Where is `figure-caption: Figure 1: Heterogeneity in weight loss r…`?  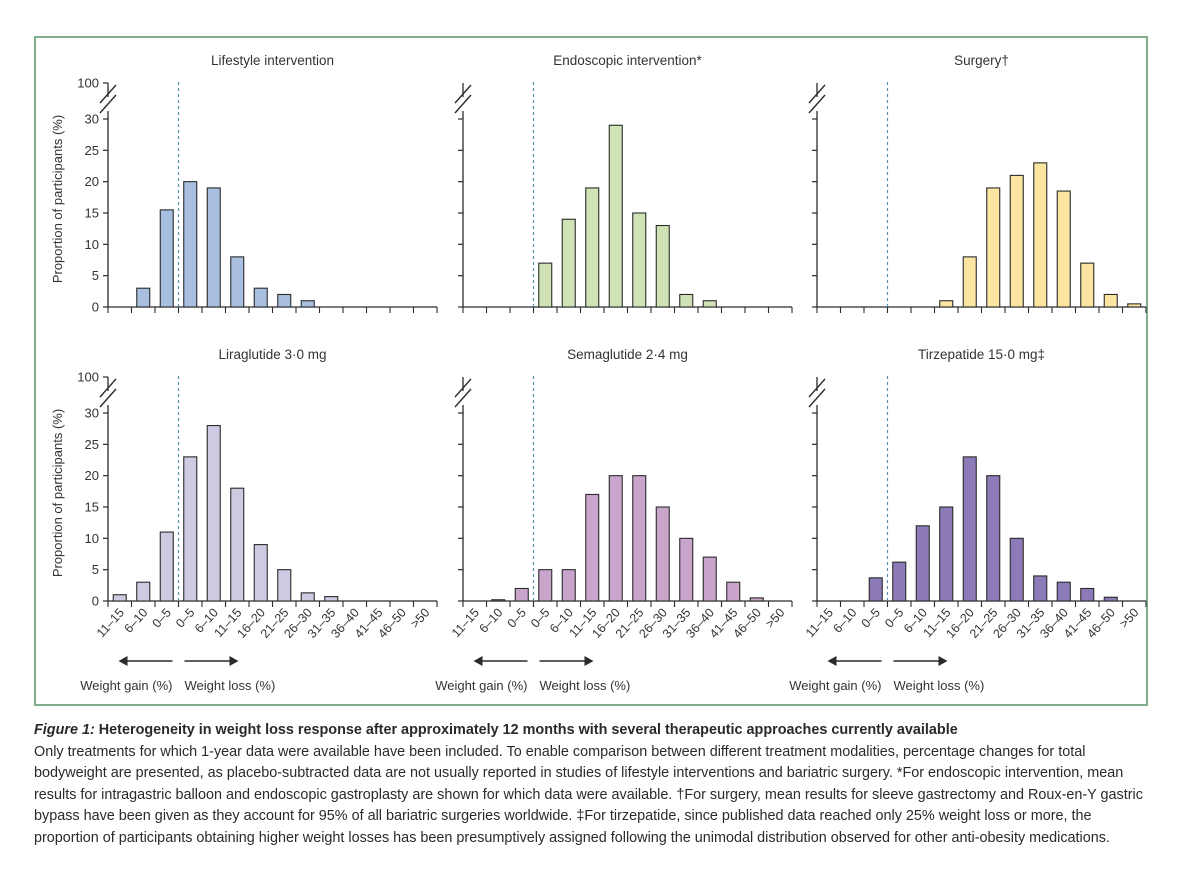
figure-caption: Figure 1: Heterogeneity in weight loss r… is located at coordinates (594, 784).